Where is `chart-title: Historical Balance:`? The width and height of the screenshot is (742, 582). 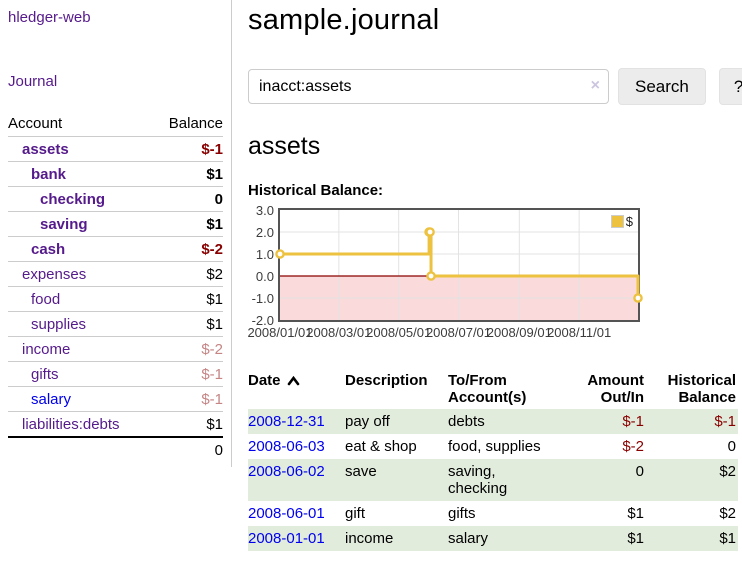
chart-title: Historical Balance: is located at coordinates (316, 190).